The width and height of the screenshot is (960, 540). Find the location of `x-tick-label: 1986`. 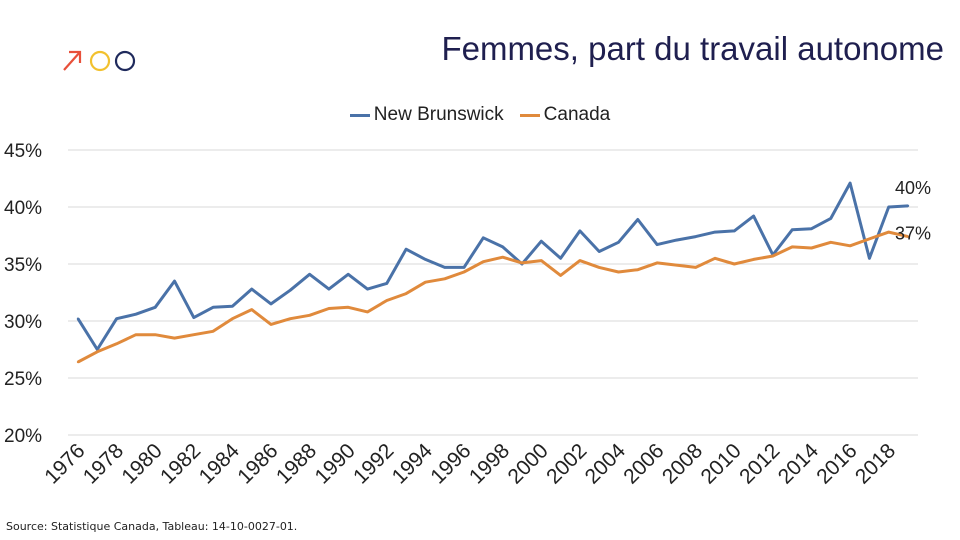

x-tick-label: 1986 is located at coordinates (257, 463).